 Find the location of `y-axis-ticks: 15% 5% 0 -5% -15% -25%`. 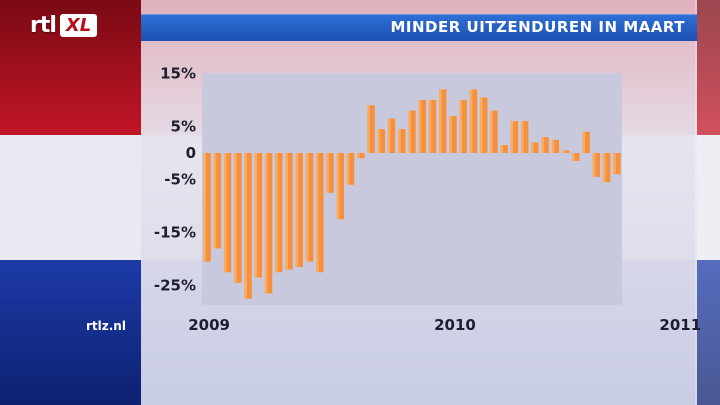

y-axis-ticks: 15% 5% 0 -5% -15% -25% is located at coordinates (175, 180).